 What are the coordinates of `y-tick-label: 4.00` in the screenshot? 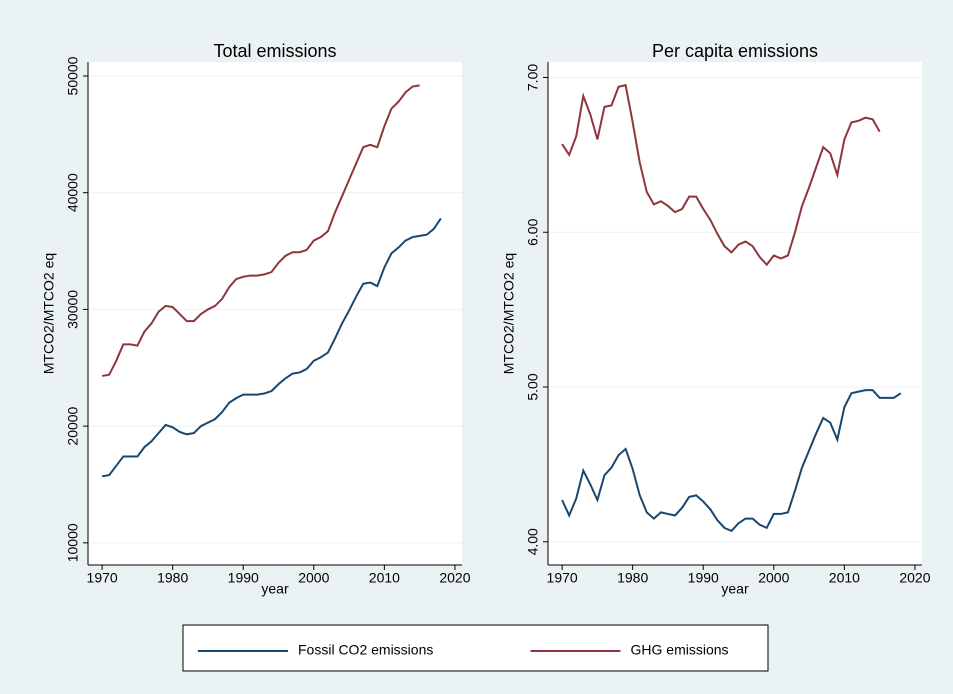 It's located at (533, 541).